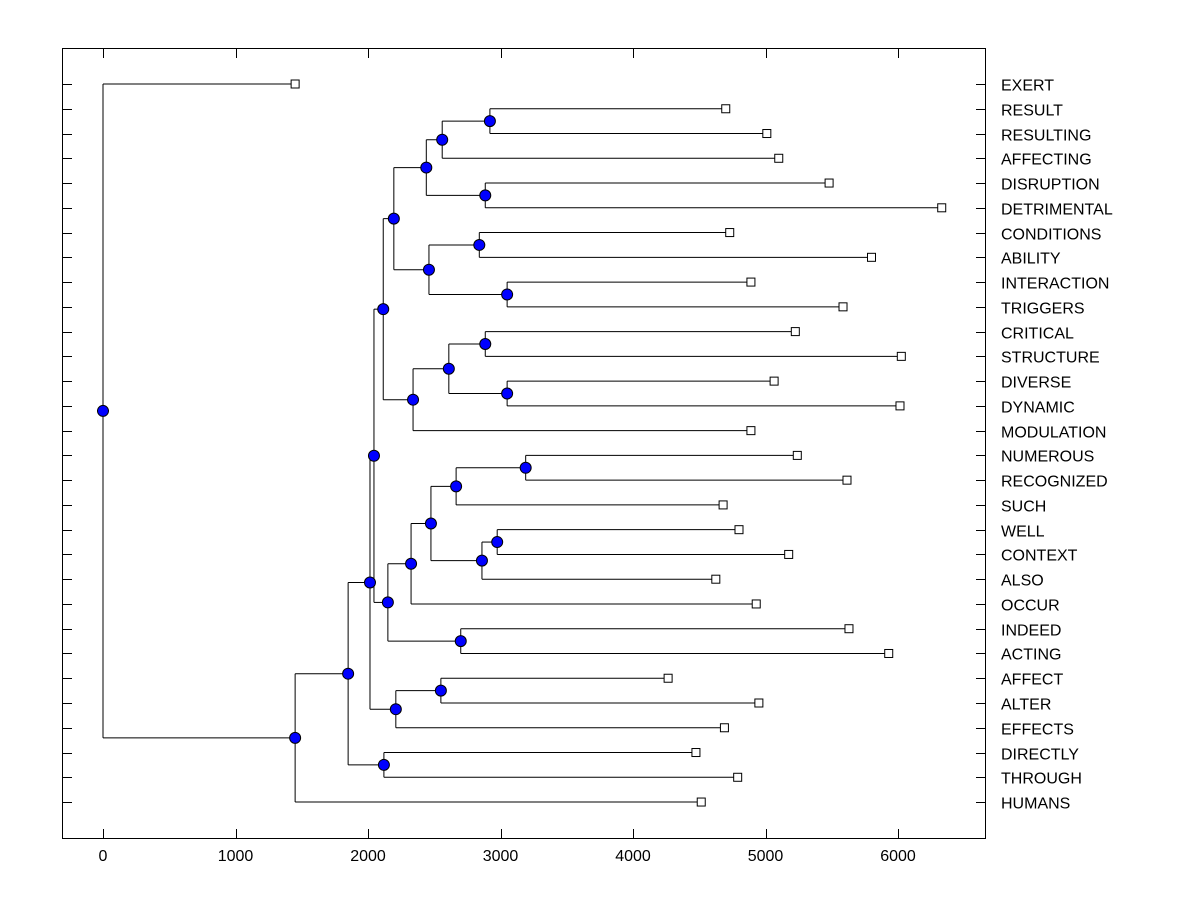 This screenshot has height=905, width=1200. I want to click on leaf-label: MODULATION, so click(1053, 433).